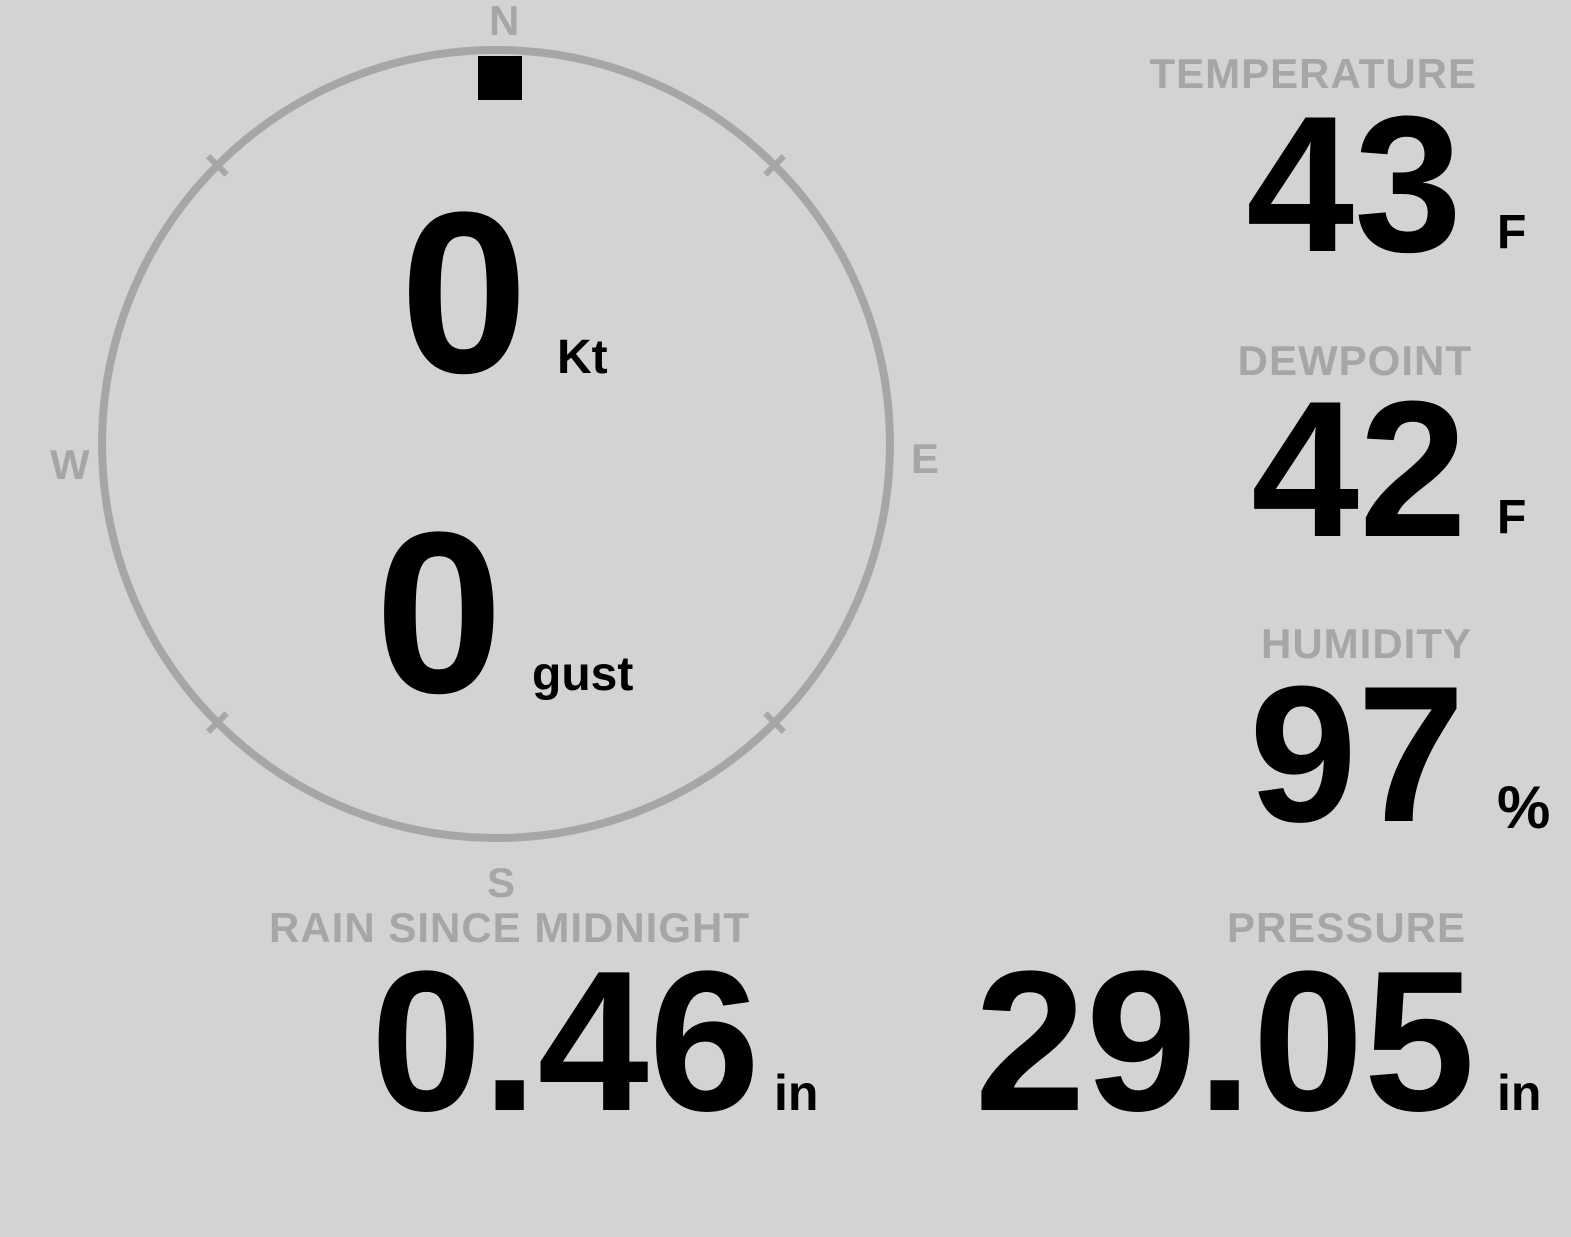 The image size is (1571, 1237). What do you see at coordinates (1354, 360) in the screenshot?
I see `dewpoint-label: DEWPOINT` at bounding box center [1354, 360].